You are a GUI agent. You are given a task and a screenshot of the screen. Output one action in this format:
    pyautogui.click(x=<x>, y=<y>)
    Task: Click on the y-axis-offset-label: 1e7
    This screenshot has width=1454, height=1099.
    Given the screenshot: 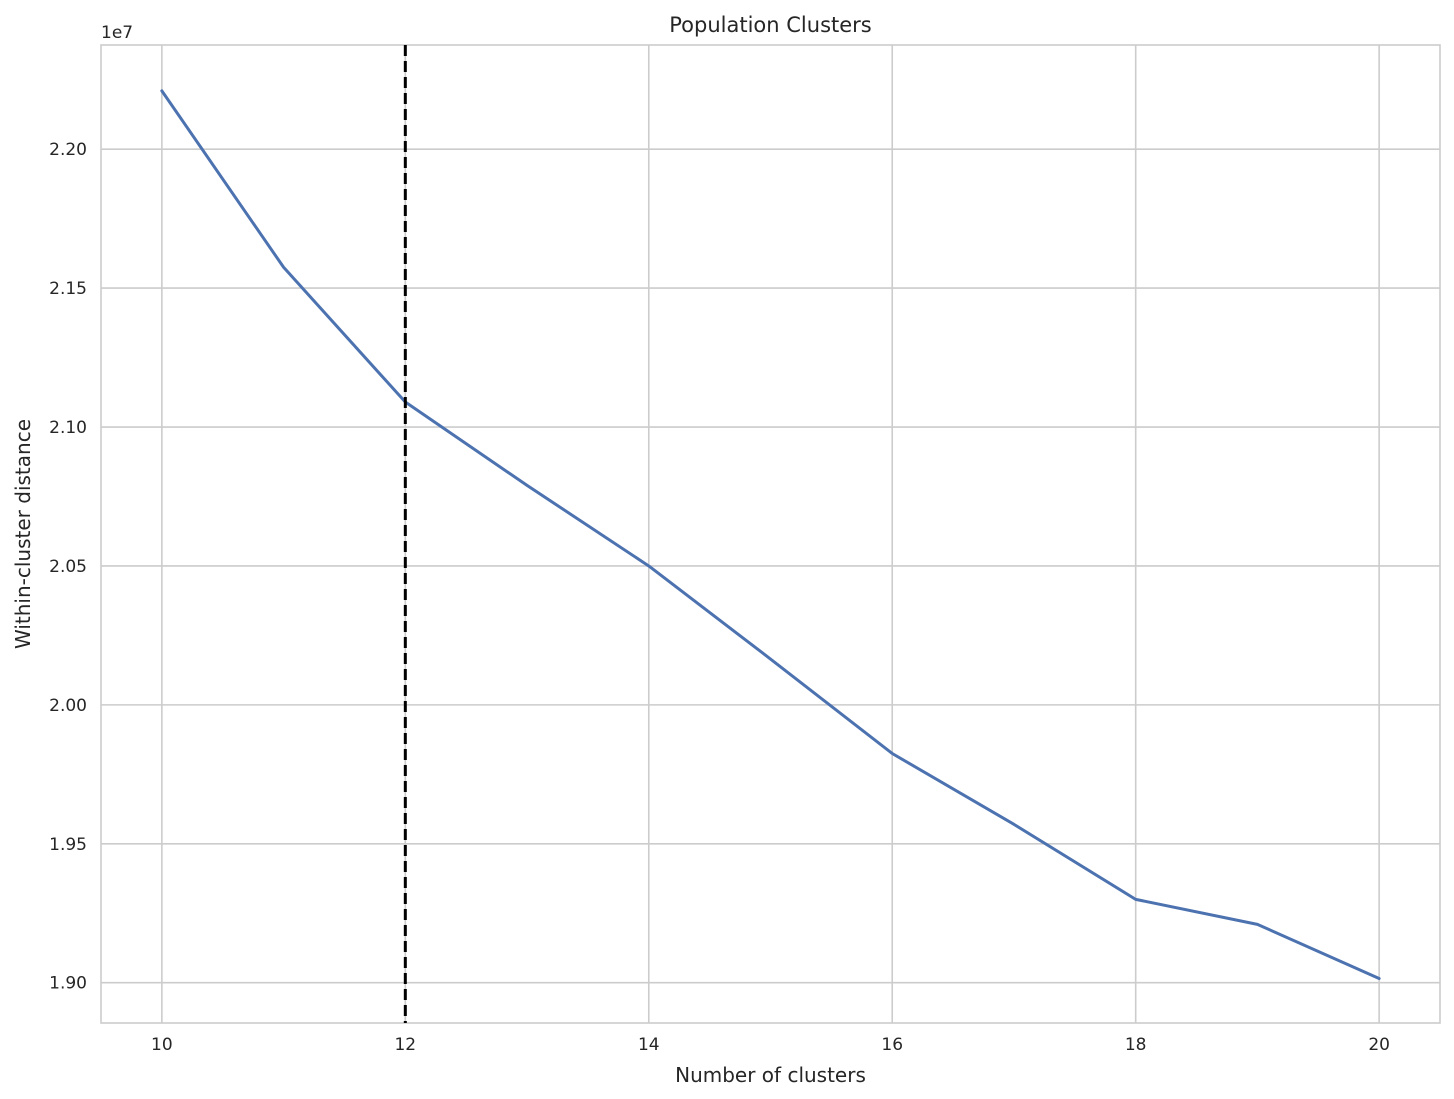 What is the action you would take?
    pyautogui.click(x=117, y=33)
    